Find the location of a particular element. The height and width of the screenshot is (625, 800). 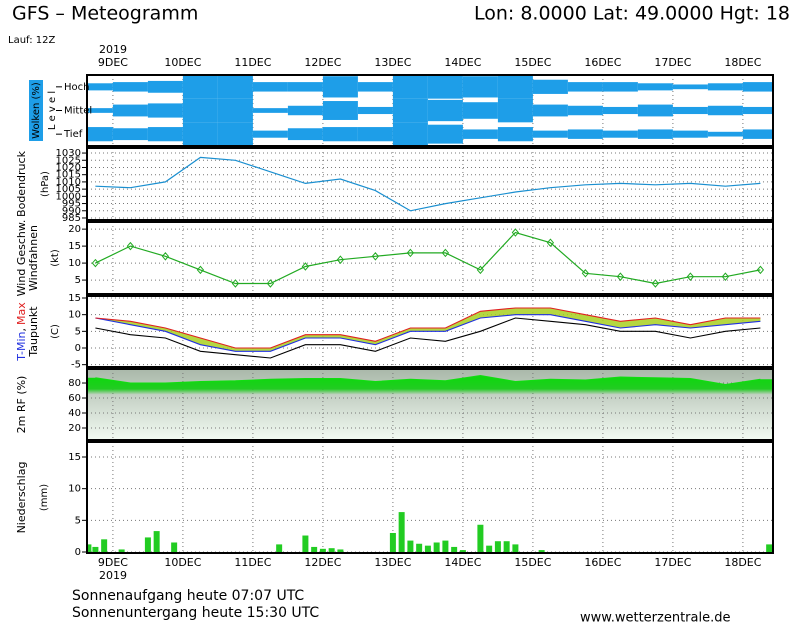

y-tick-label: 1015 is located at coordinates (68, 175).